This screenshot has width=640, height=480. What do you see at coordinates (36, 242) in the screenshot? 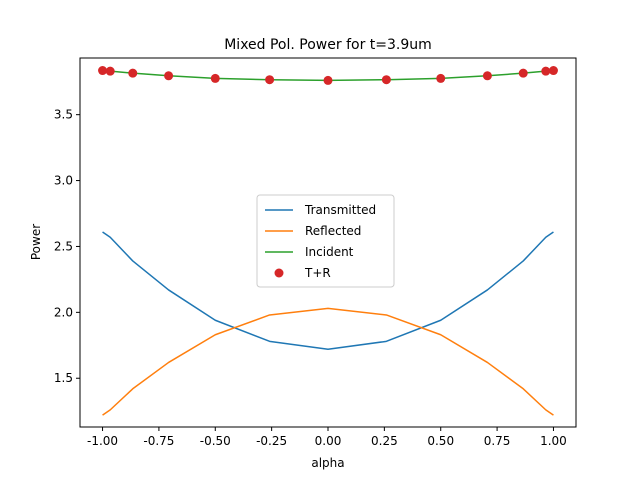
I see `y-axis-label: Power` at bounding box center [36, 242].